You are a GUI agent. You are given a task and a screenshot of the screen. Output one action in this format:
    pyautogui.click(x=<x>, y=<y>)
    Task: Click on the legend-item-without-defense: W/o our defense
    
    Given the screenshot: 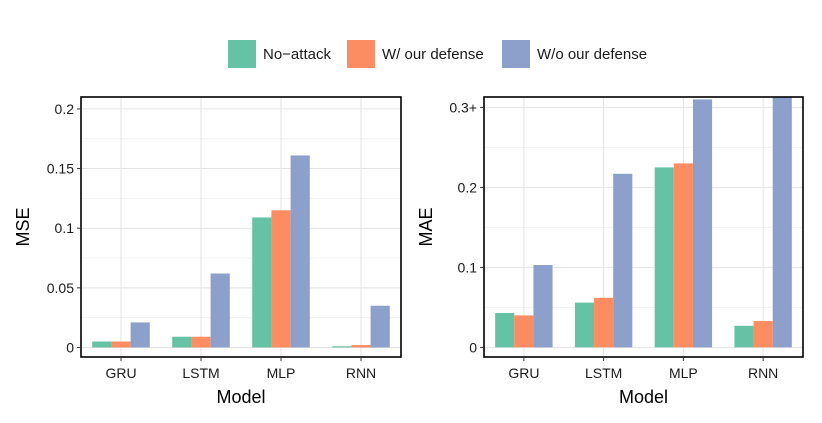 What is the action you would take?
    pyautogui.click(x=574, y=54)
    